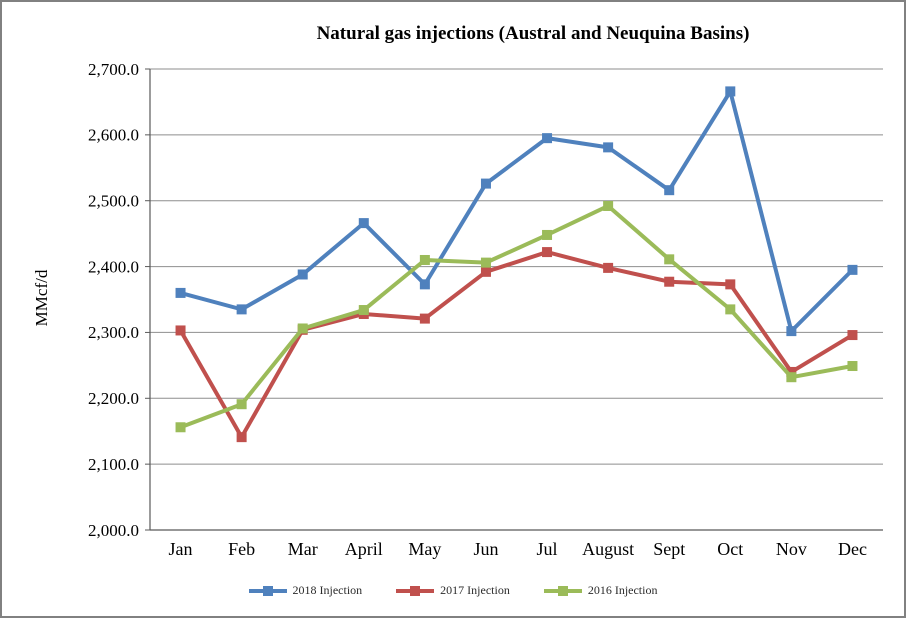 The width and height of the screenshot is (906, 618). What do you see at coordinates (852, 335) in the screenshot?
I see `data-point-2017-injection-dec` at bounding box center [852, 335].